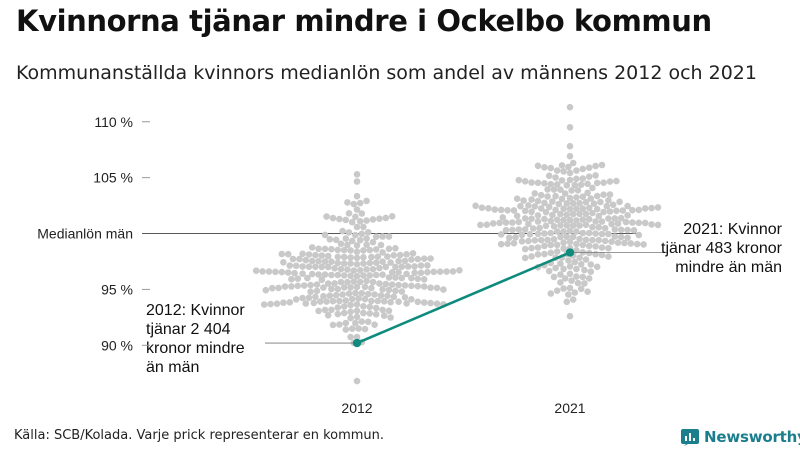 The image size is (800, 450). What do you see at coordinates (732, 229) in the screenshot?
I see `annotation-2021-line: 2021: Kvinnor` at bounding box center [732, 229].